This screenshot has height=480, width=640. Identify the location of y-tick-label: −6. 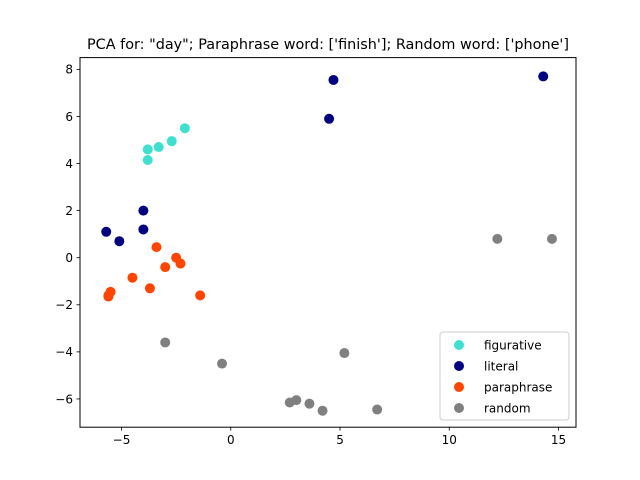
(64, 399).